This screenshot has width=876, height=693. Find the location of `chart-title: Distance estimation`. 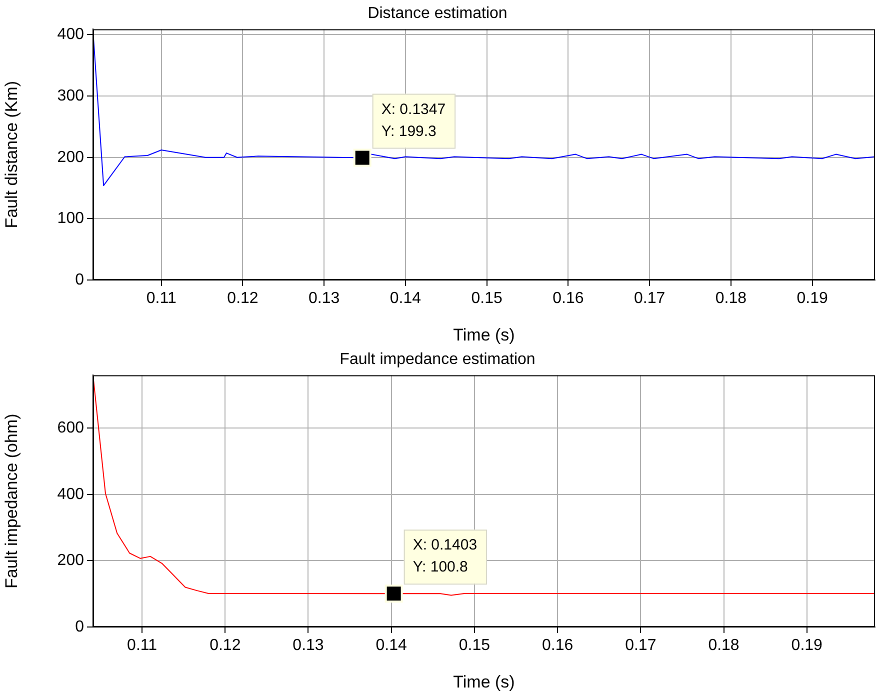

chart-title: Distance estimation is located at coordinates (438, 13).